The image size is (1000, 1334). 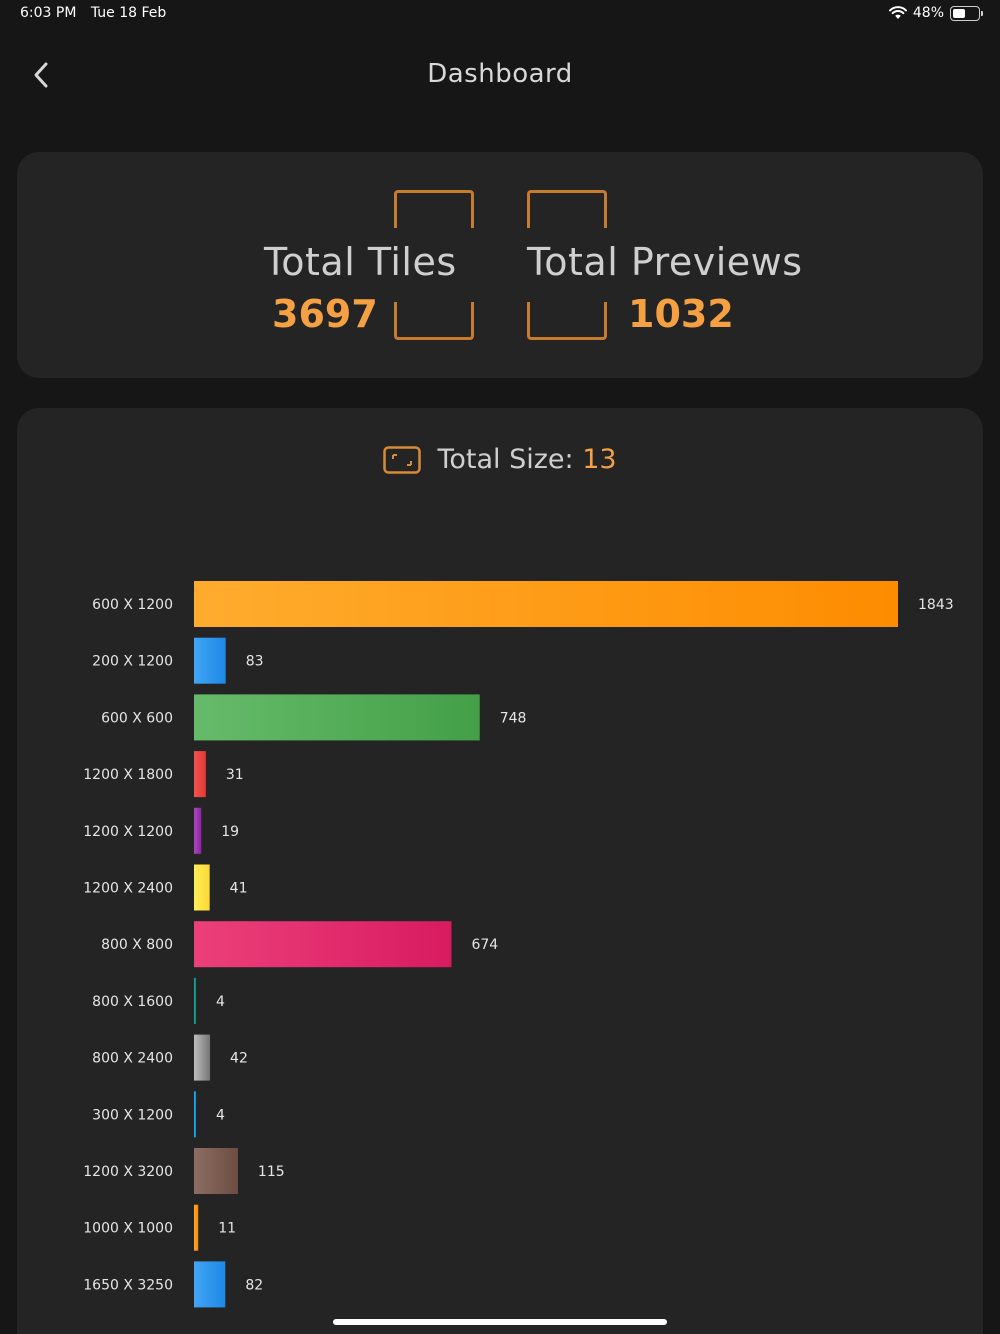 What do you see at coordinates (255, 662) in the screenshot?
I see `value-label: 83` at bounding box center [255, 662].